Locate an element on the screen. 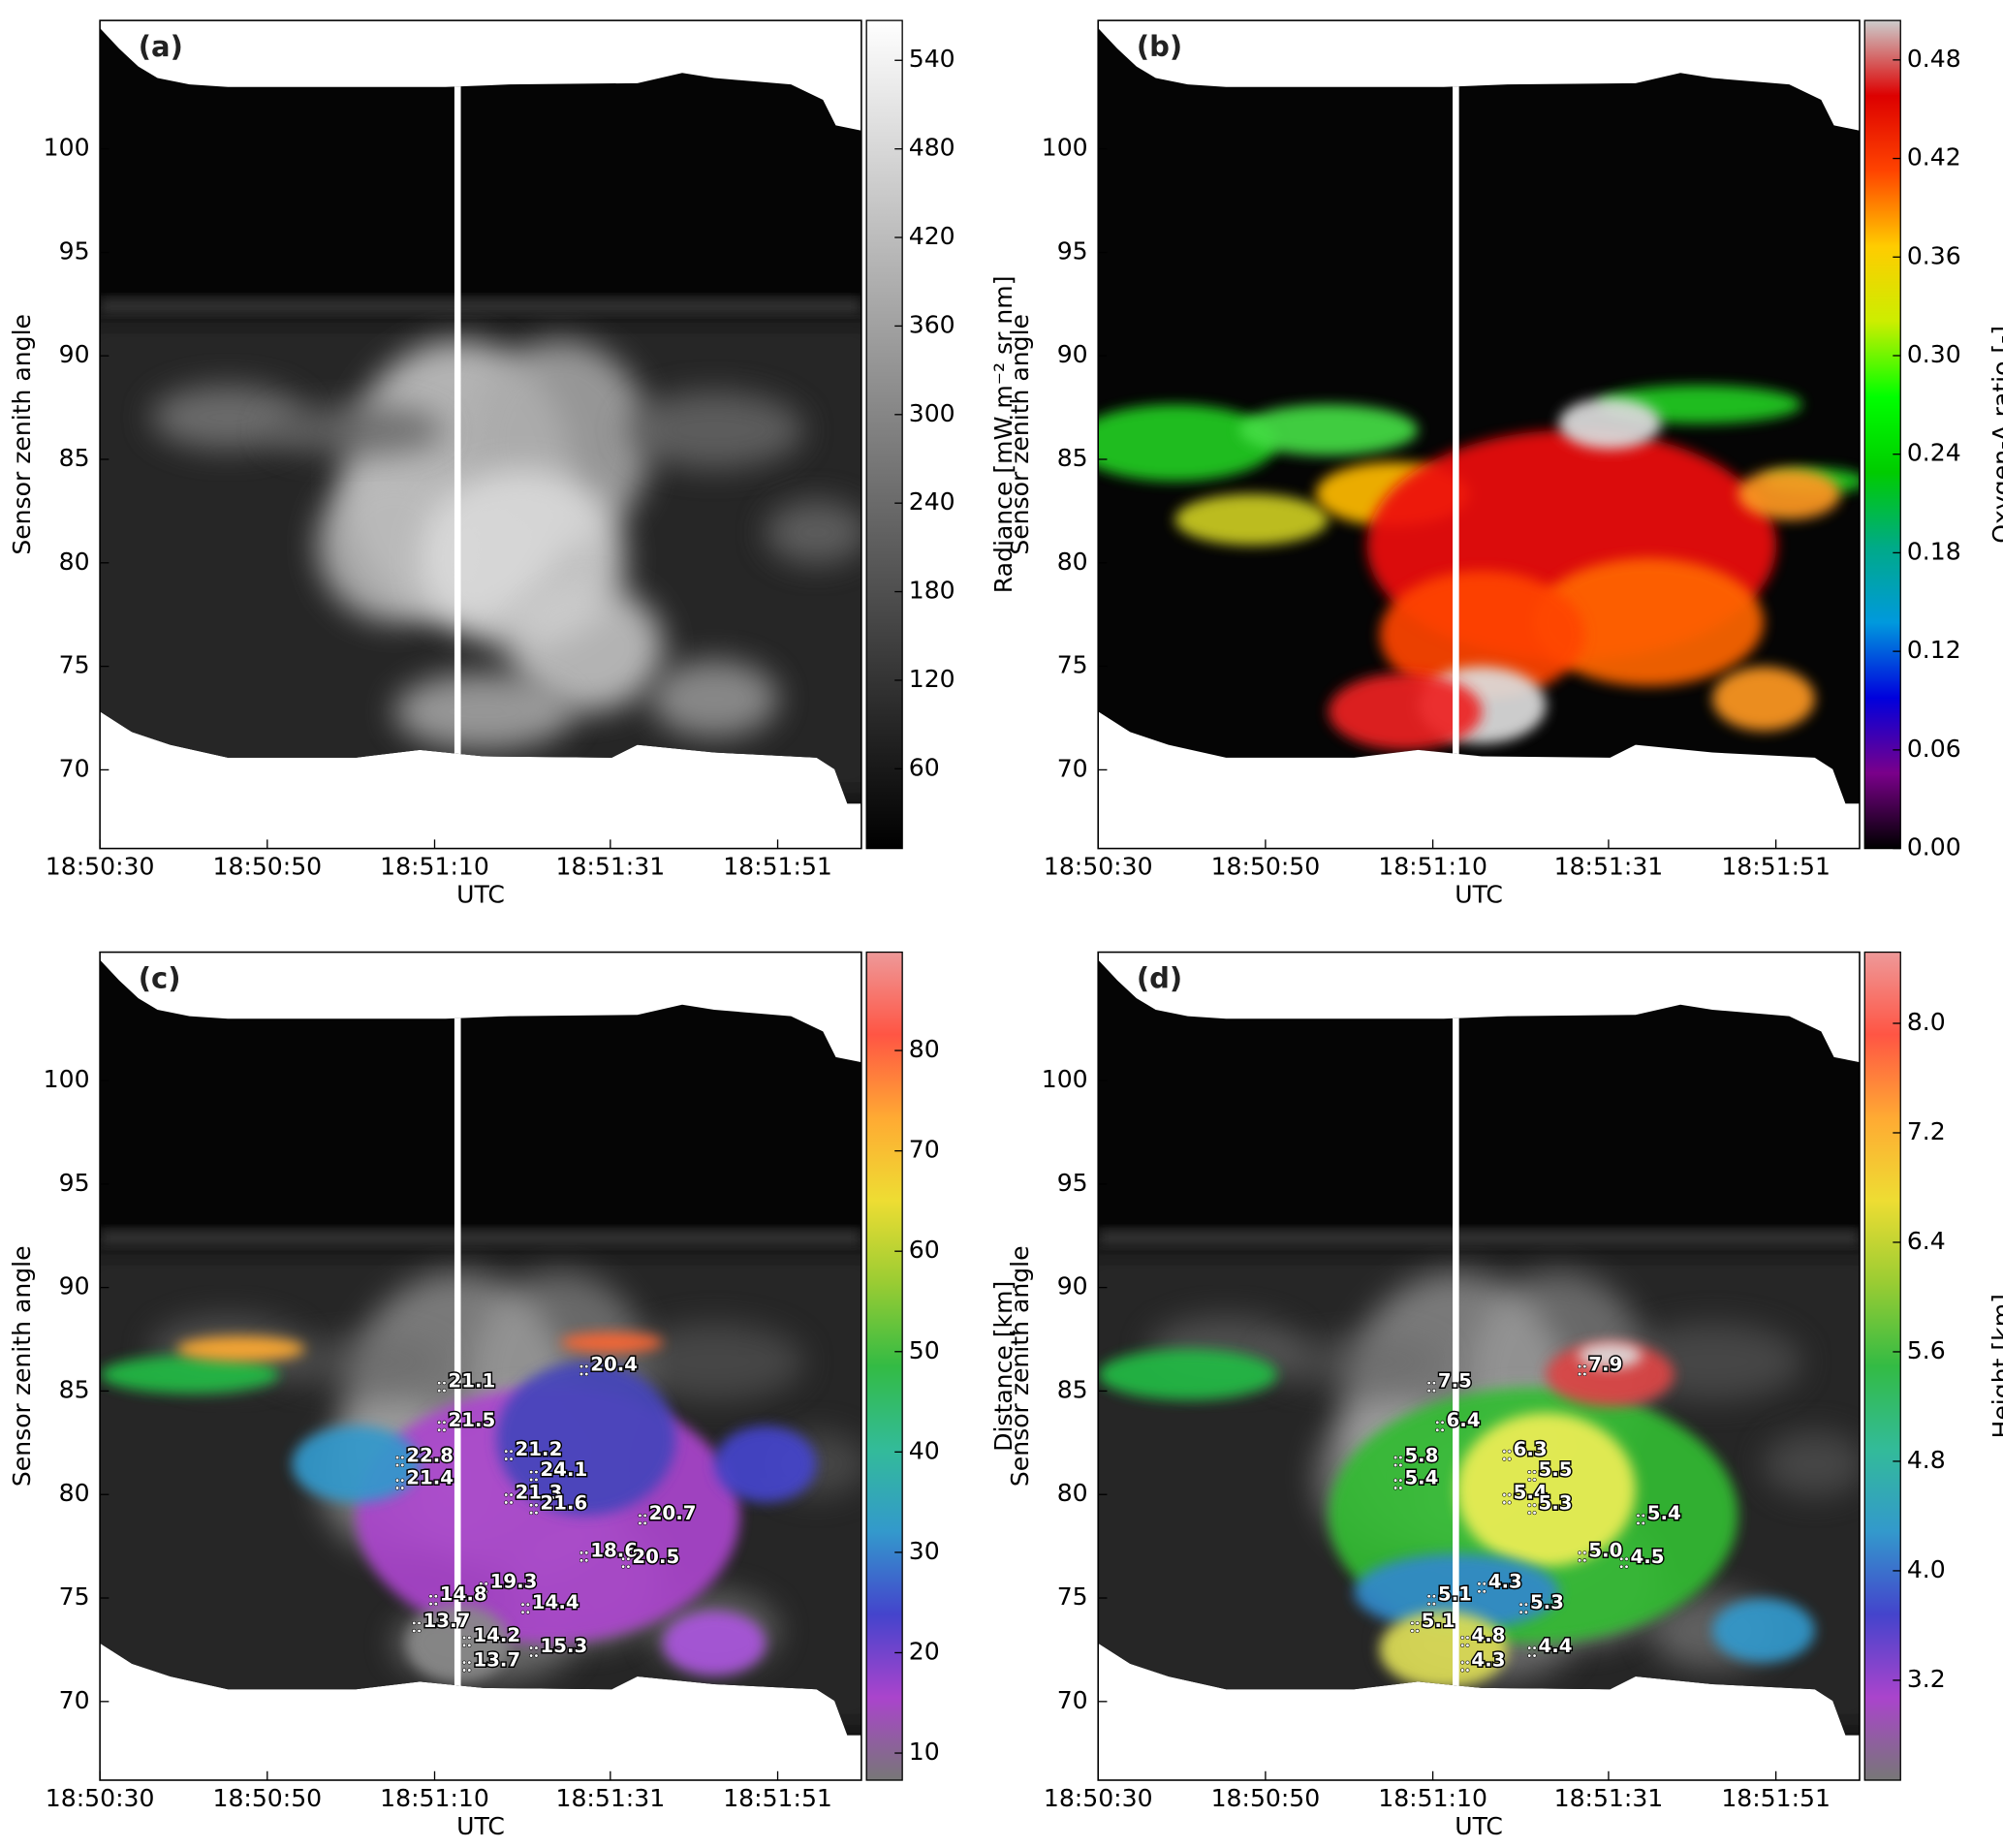 Image resolution: width=2003 pixels, height=1848 pixels. colorbar-tick-label: 360 is located at coordinates (932, 324).